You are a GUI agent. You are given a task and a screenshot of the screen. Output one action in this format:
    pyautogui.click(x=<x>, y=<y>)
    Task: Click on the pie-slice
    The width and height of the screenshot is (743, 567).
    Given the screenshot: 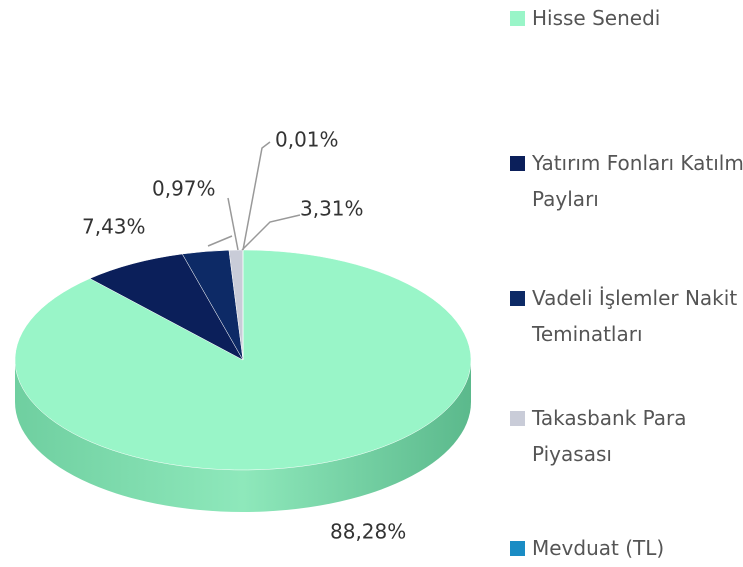 What is the action you would take?
    pyautogui.click(x=166, y=307)
    